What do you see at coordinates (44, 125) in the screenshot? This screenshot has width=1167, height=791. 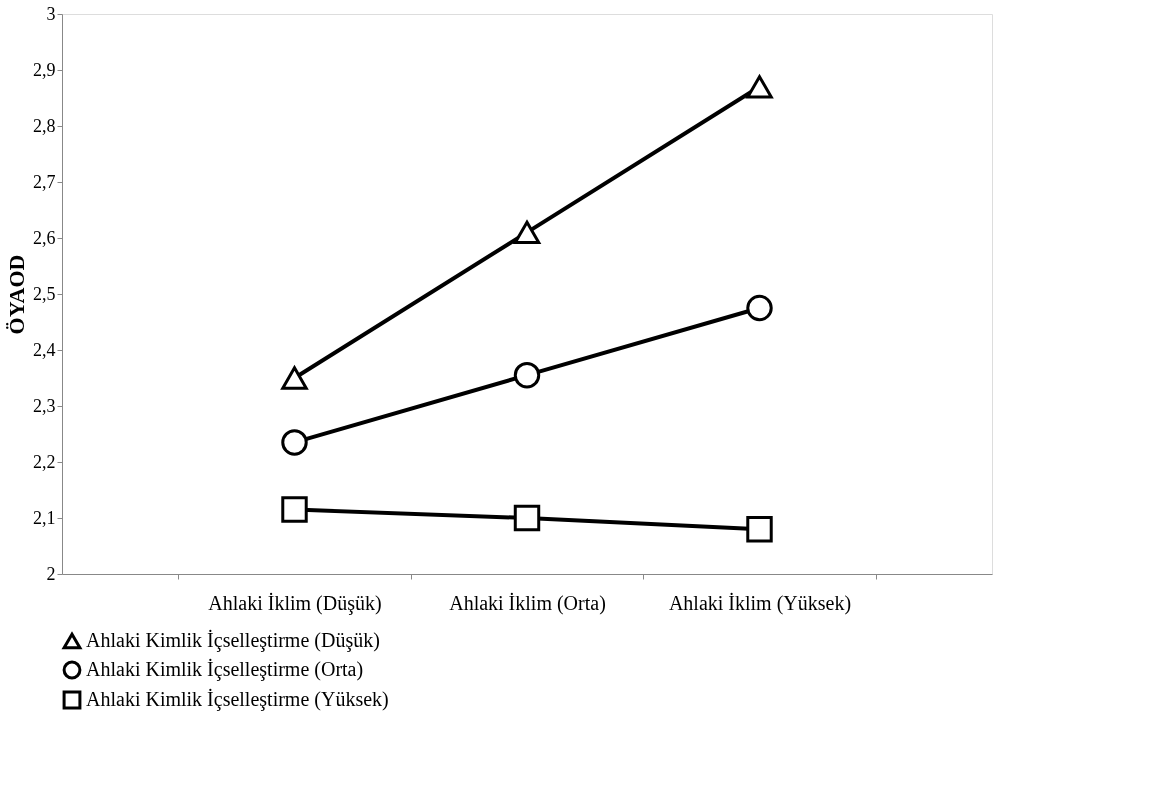 I see `y-tick-label: 2,8` at bounding box center [44, 125].